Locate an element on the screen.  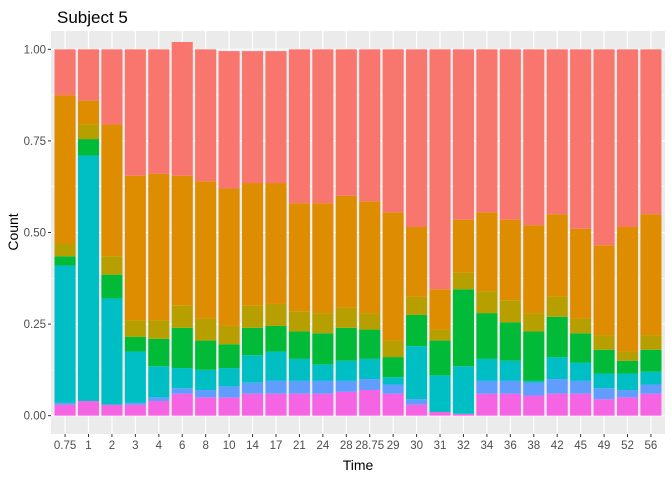
x-tick-label: 29 is located at coordinates (393, 446).